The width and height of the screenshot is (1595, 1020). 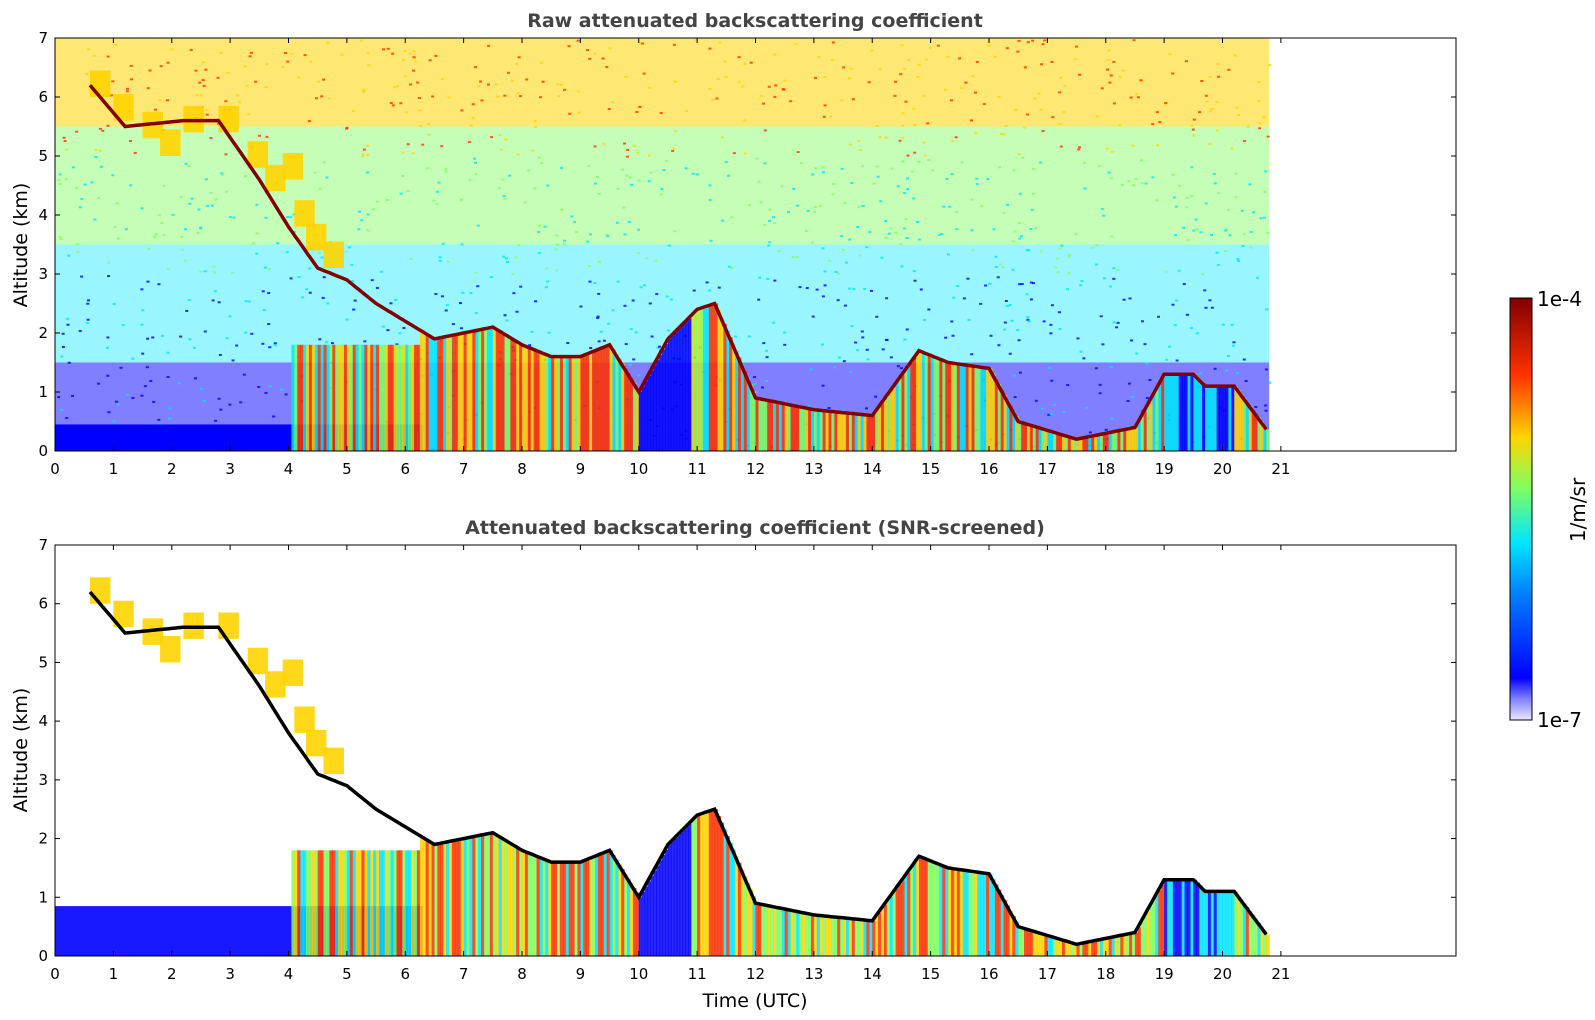 I want to click on x-tick-label: 18, so click(x=1105, y=974).